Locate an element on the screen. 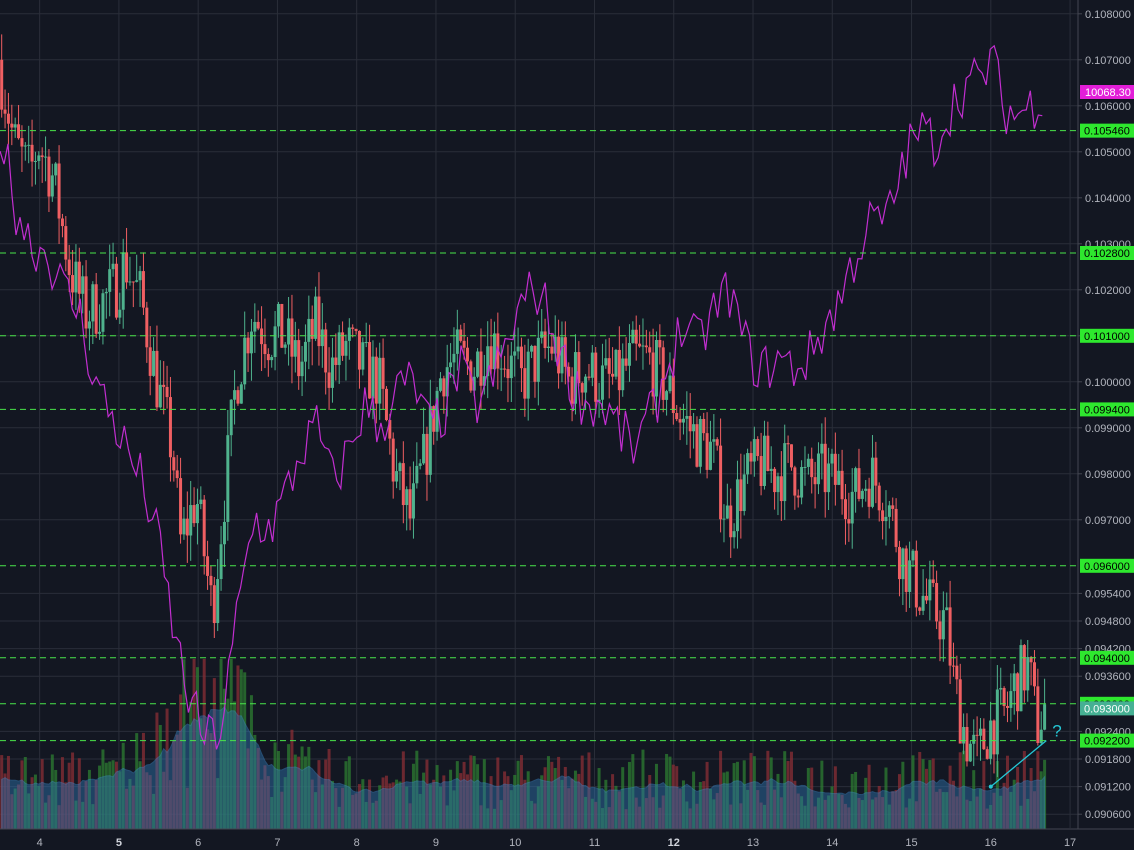 Image resolution: width=1134 pixels, height=850 pixels. trendline-handle is located at coordinates (990, 786).